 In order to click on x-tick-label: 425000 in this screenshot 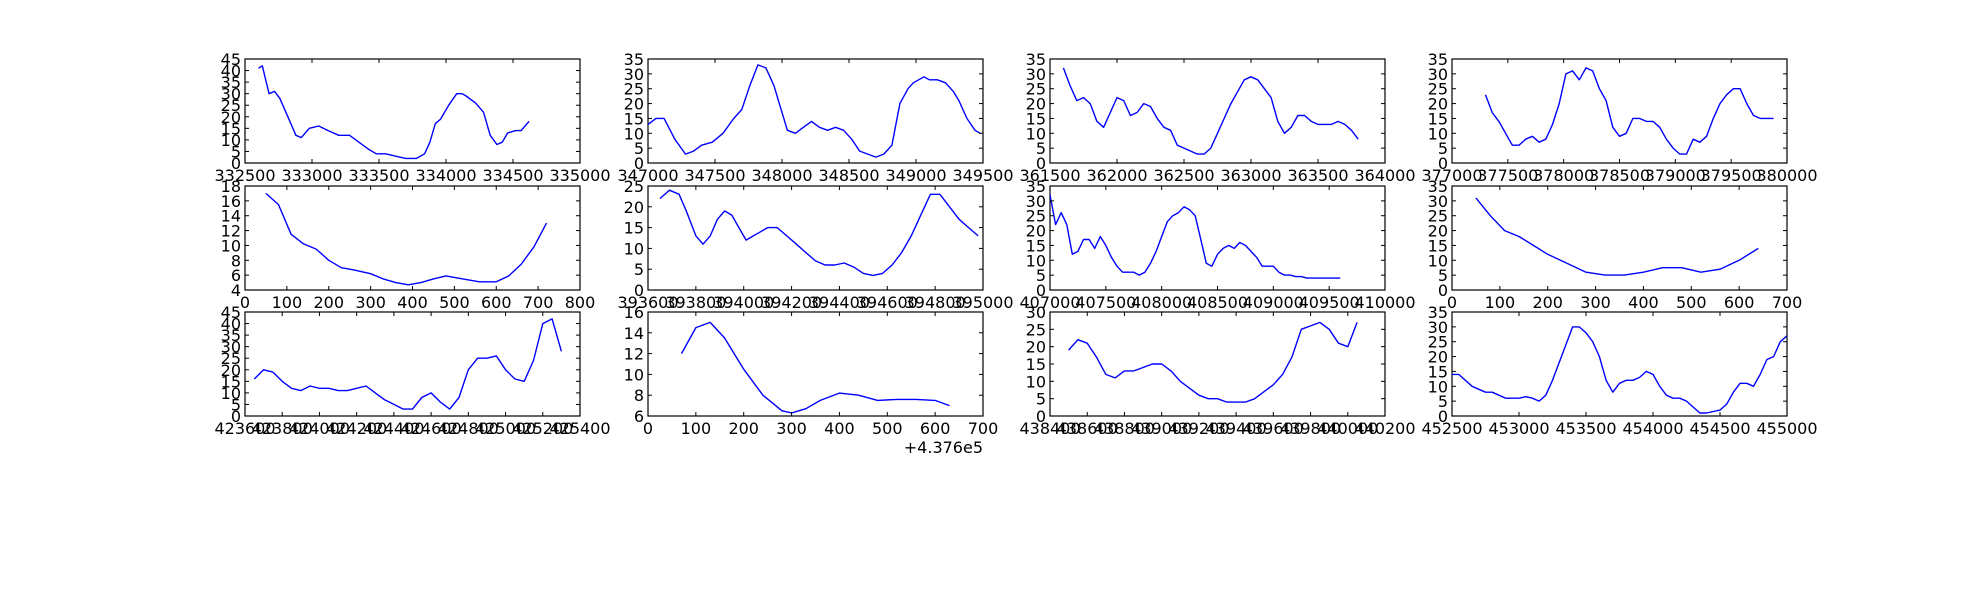, I will do `click(505, 428)`.